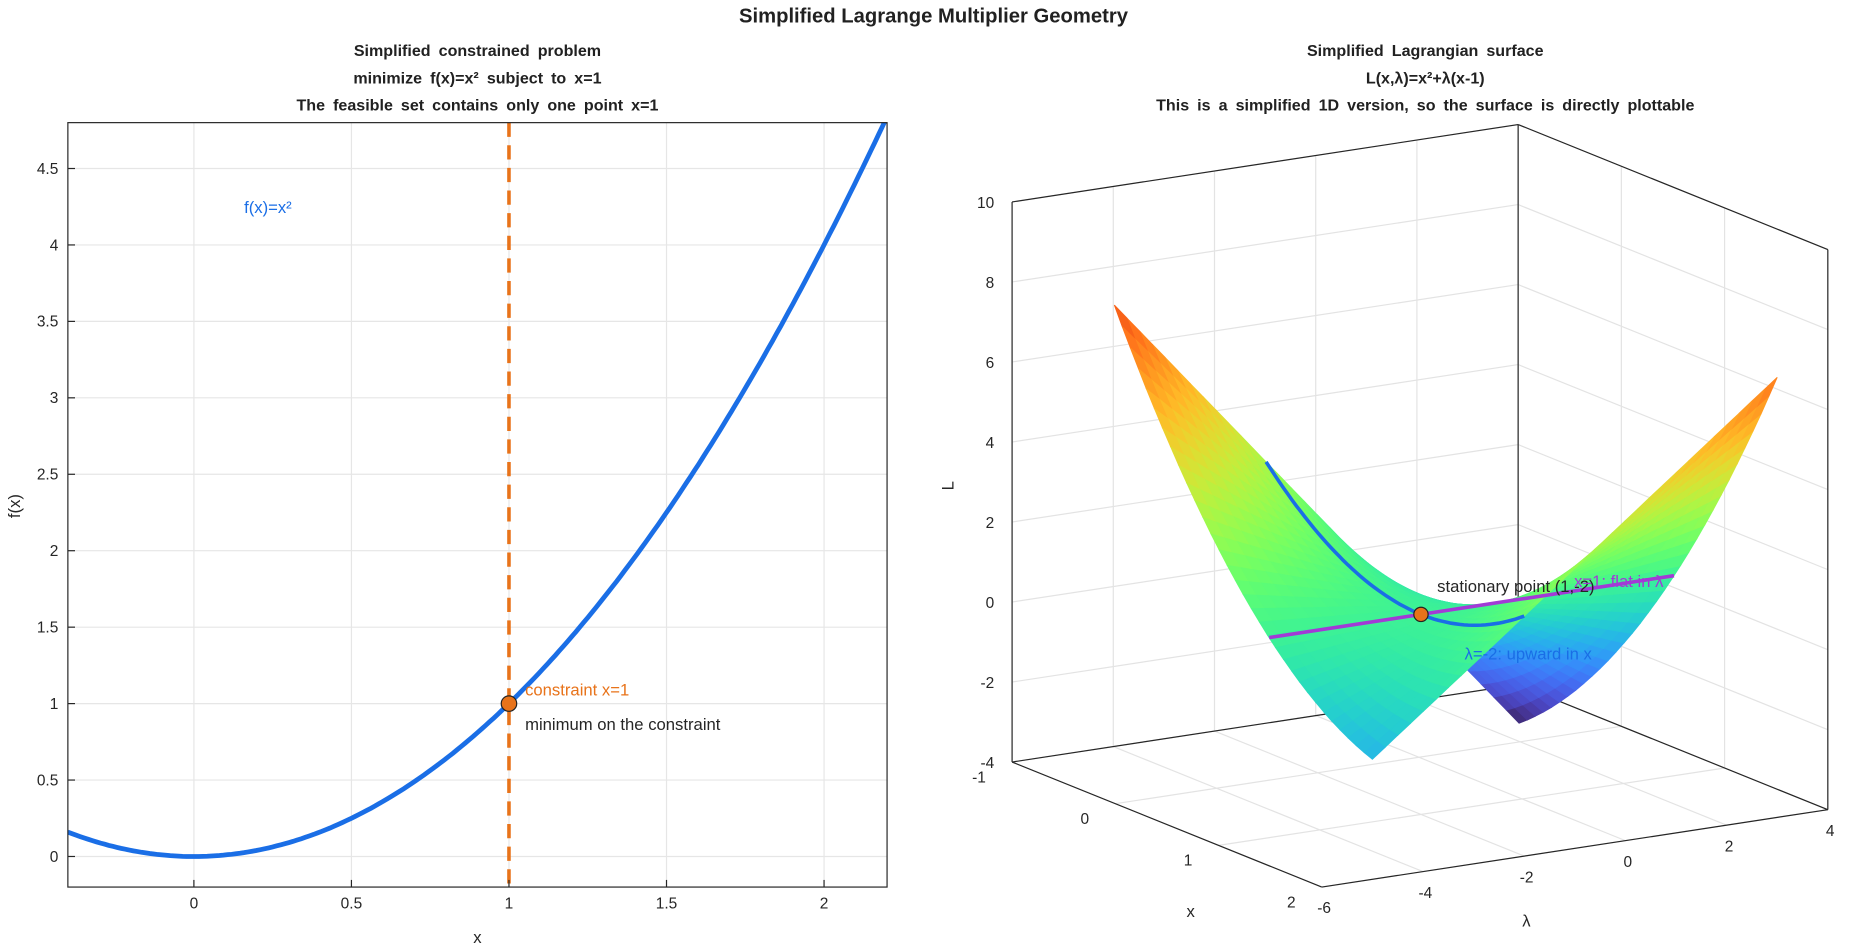  Describe the element at coordinates (1729, 846) in the screenshot. I see `lambda-tick-label: 2` at that location.